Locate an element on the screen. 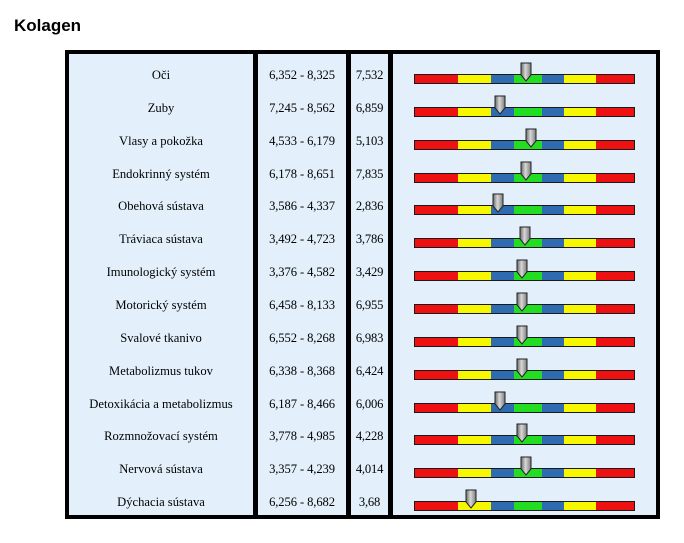 Image resolution: width=684 pixels, height=543 pixels. row-value: 7,835 is located at coordinates (369, 173).